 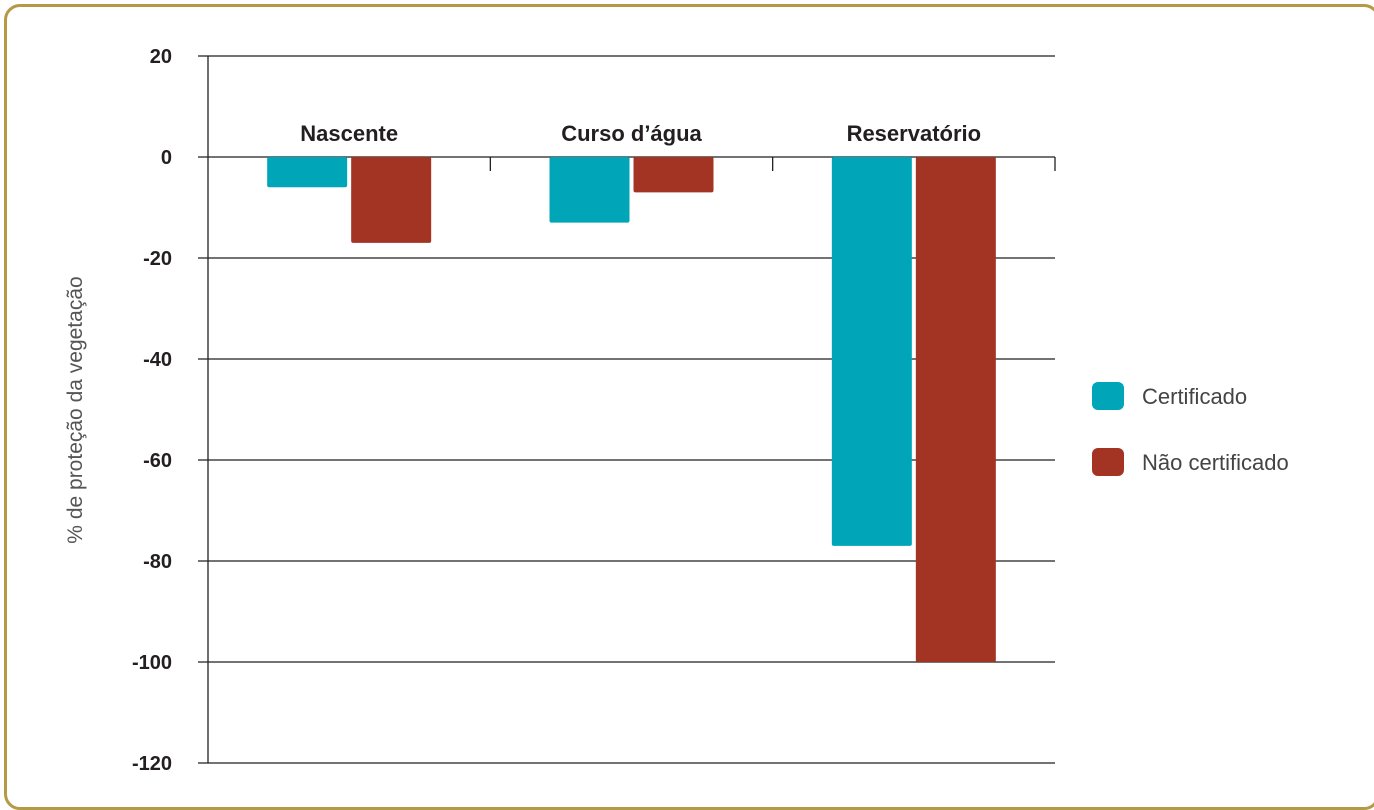 I want to click on category-label: Curso d’água, so click(x=631, y=133).